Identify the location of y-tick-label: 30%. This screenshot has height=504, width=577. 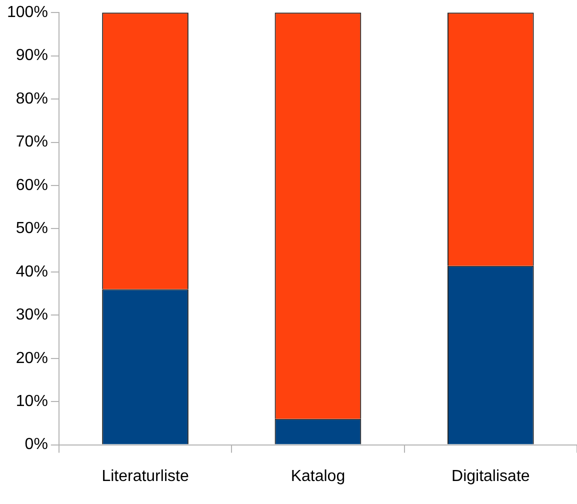
(32, 315).